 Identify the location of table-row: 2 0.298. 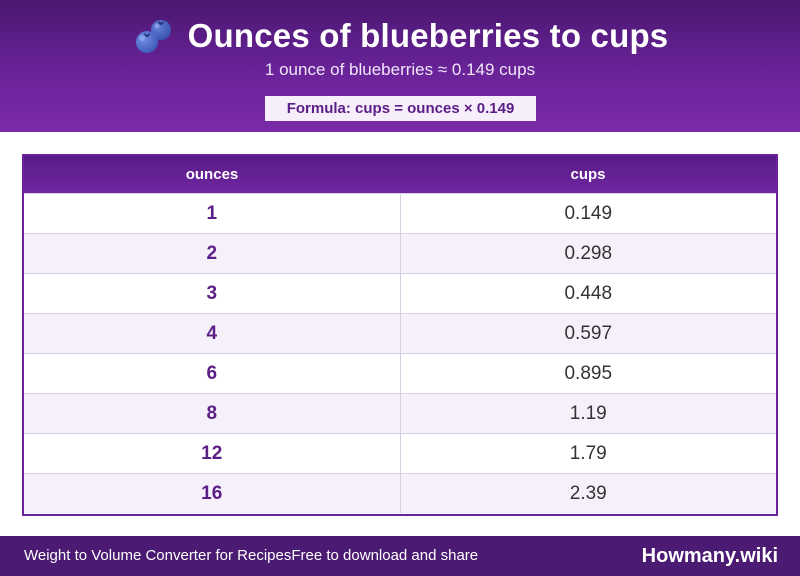
(400, 253).